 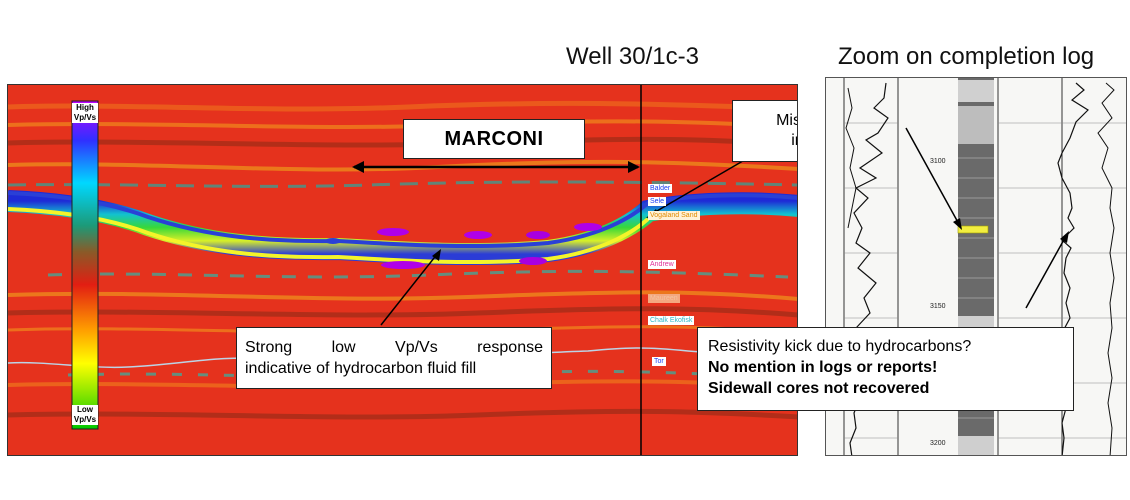 What do you see at coordinates (938, 161) in the screenshot?
I see `depth-label-3100: 3100` at bounding box center [938, 161].